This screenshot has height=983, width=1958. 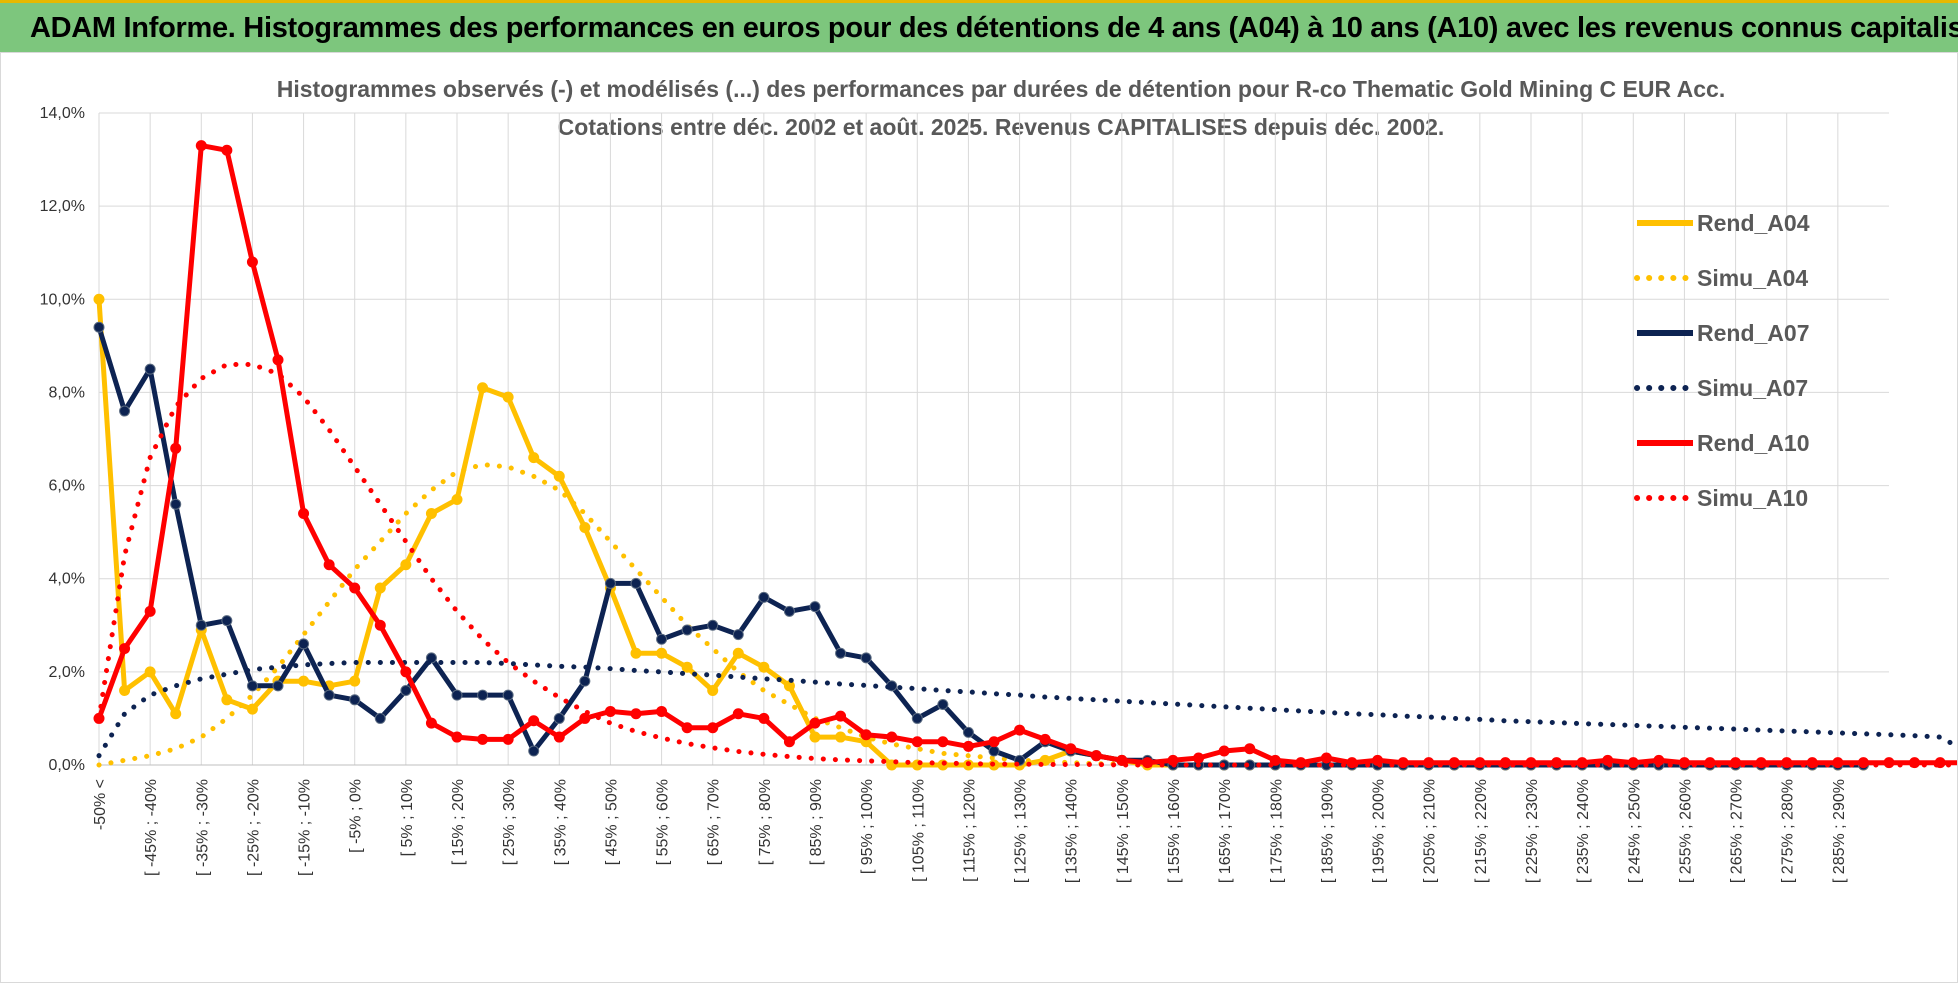 I want to click on x-tick-label: [ 205% ; 210%, so click(x=1430, y=831).